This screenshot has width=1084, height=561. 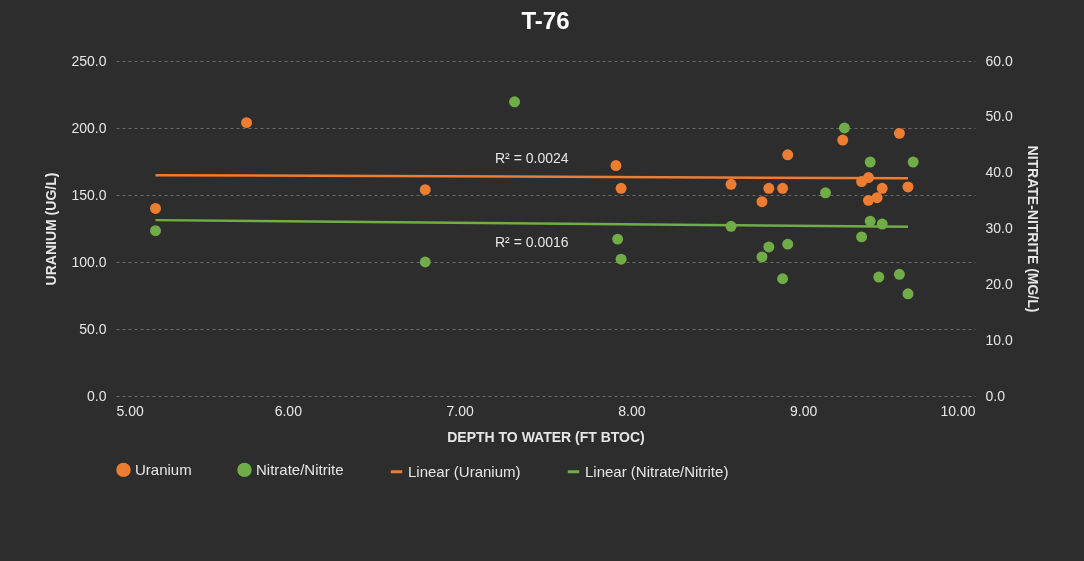 I want to click on x-tick-label: 6.00, so click(x=288, y=410).